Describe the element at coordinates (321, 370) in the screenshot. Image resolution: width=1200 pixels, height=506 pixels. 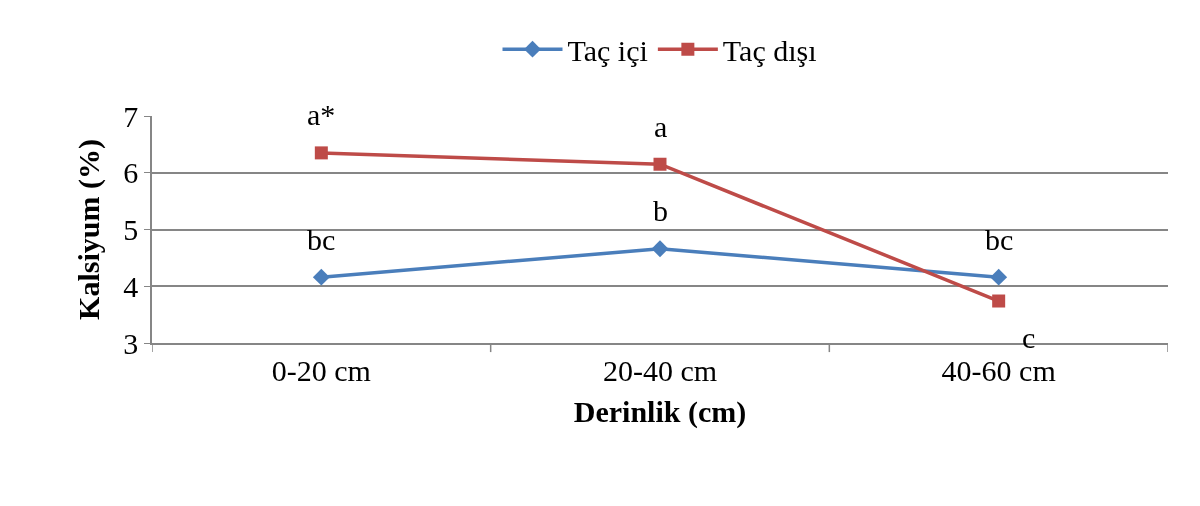
I see `x-tick-label: 0-20 cm` at that location.